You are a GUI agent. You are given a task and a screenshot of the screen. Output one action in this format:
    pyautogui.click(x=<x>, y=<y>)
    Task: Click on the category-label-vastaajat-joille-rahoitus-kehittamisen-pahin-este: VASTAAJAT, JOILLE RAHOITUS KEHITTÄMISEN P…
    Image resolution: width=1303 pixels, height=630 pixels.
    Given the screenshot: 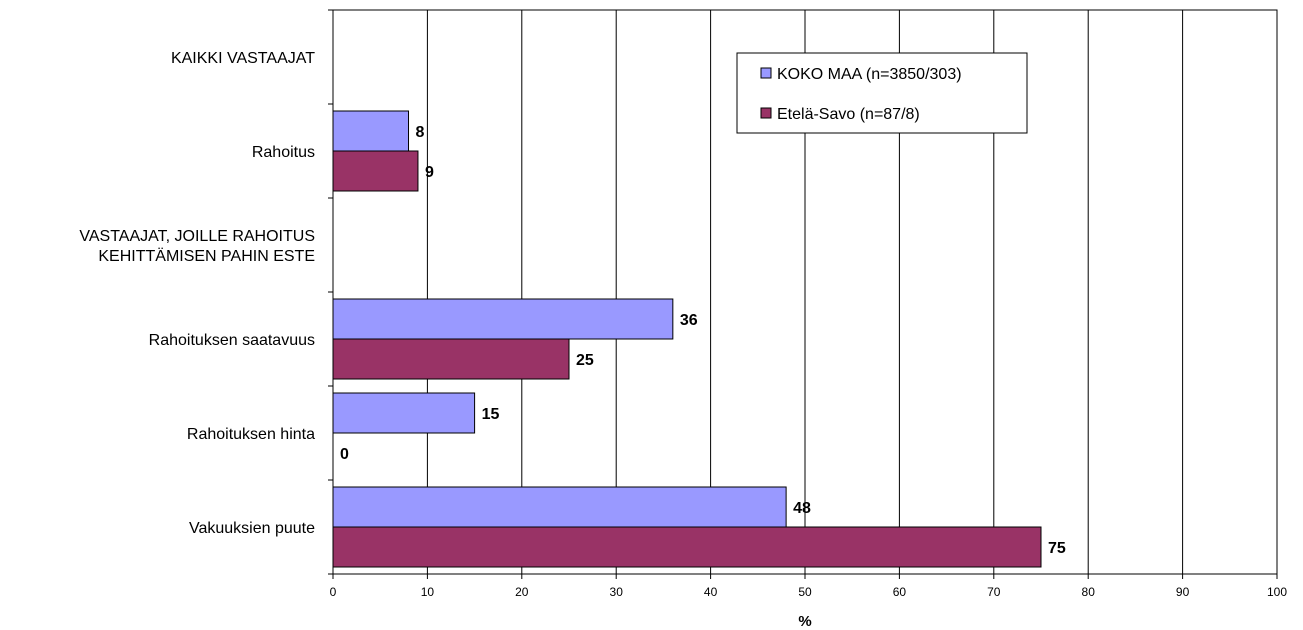 What is the action you would take?
    pyautogui.click(x=197, y=246)
    